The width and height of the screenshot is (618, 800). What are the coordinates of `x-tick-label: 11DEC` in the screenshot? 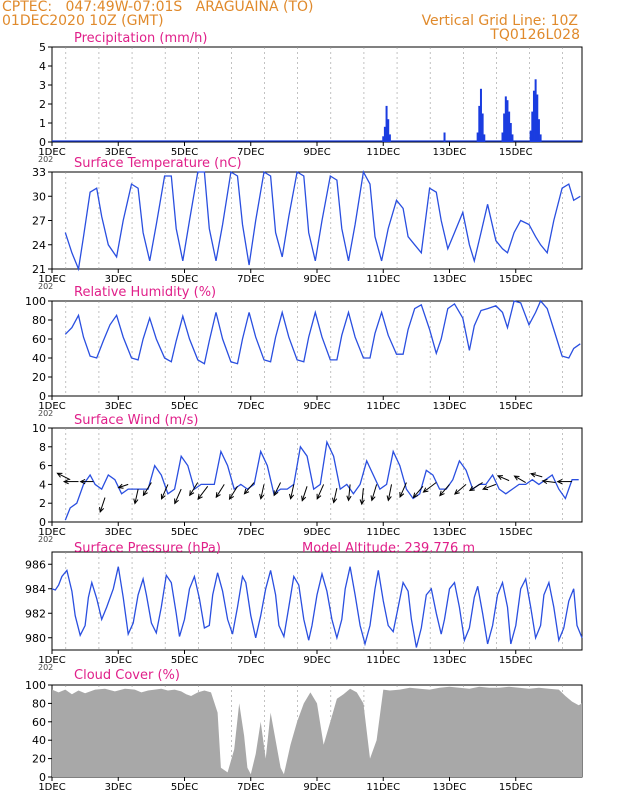 It's located at (383, 279).